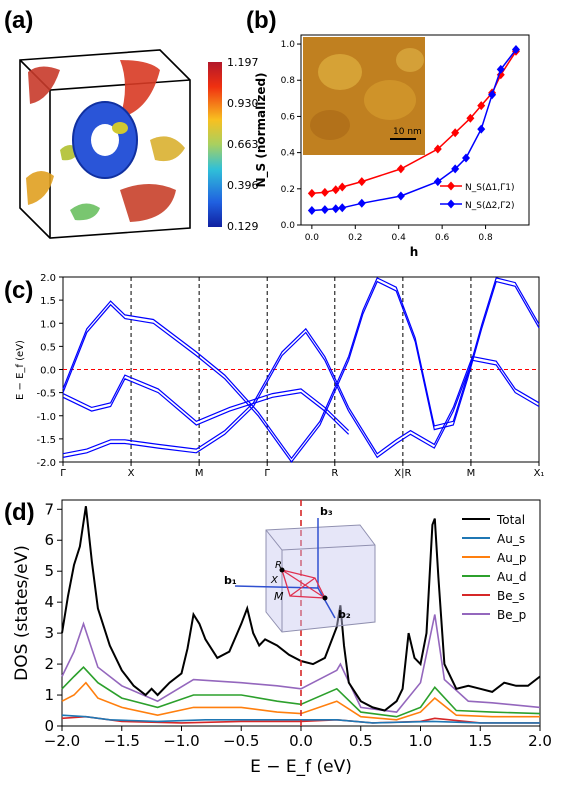  Describe the element at coordinates (540, 741) in the screenshot. I see `d-xtick-label: 2.0` at that location.